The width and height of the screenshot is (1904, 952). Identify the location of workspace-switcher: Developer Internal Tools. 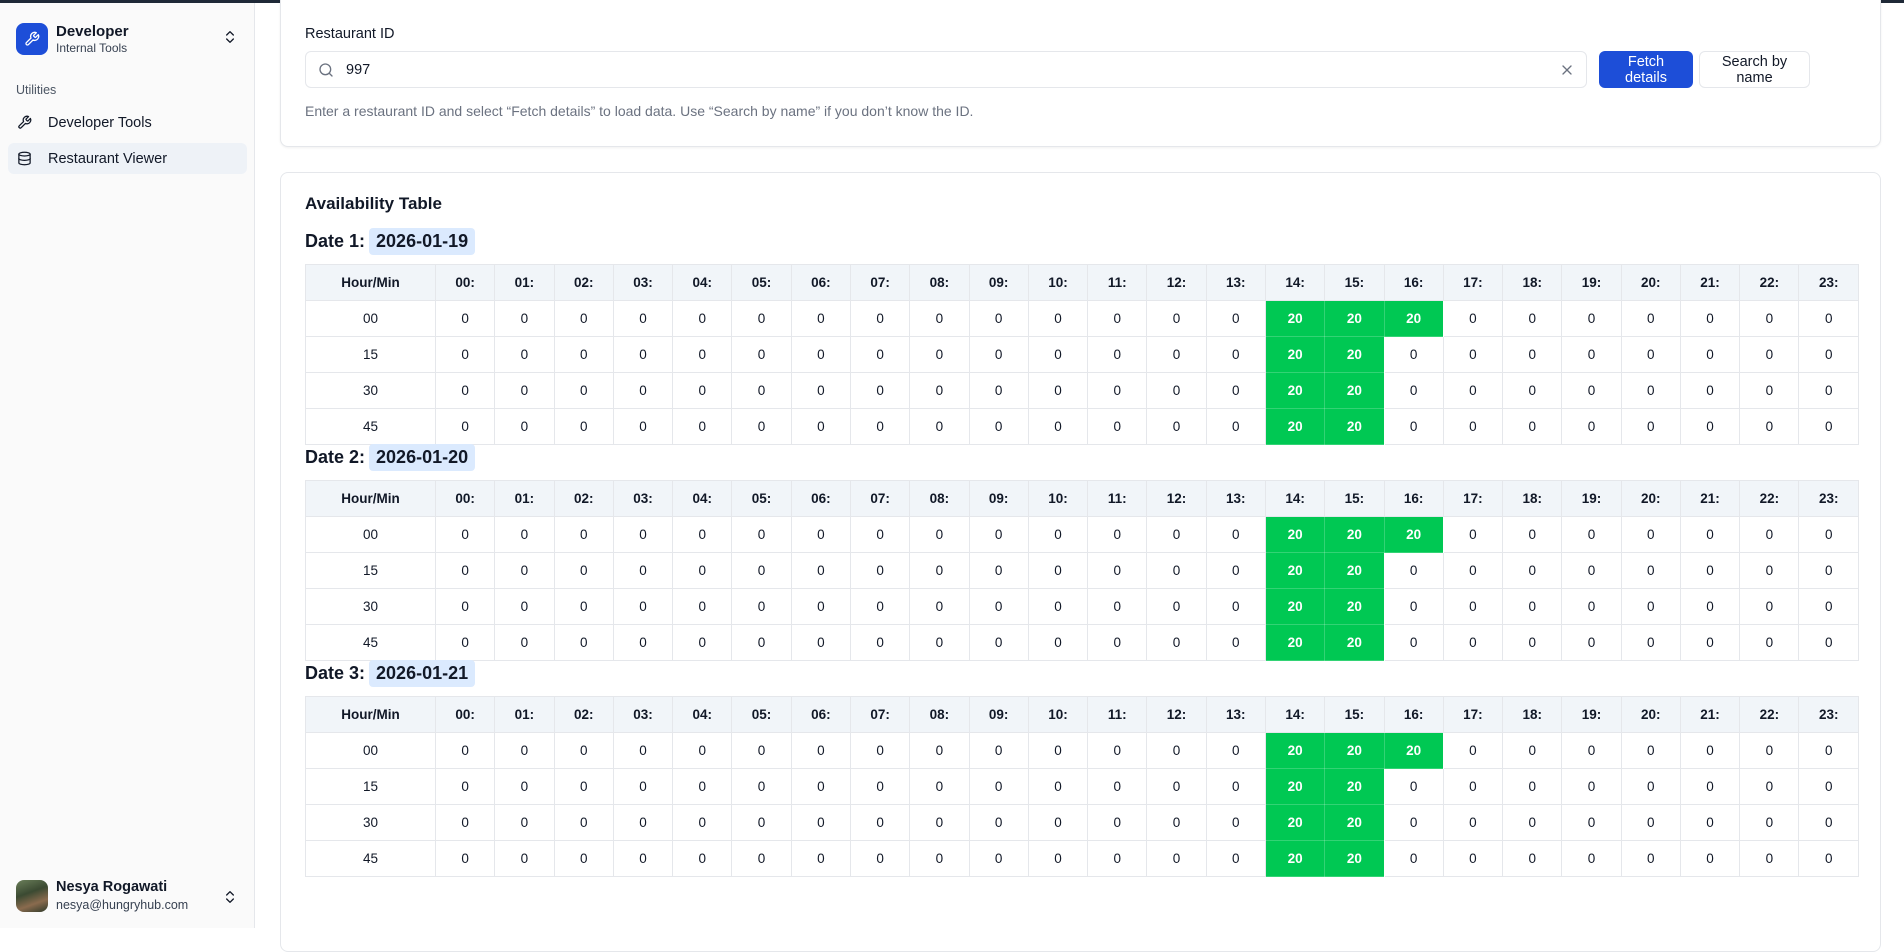
(161, 39).